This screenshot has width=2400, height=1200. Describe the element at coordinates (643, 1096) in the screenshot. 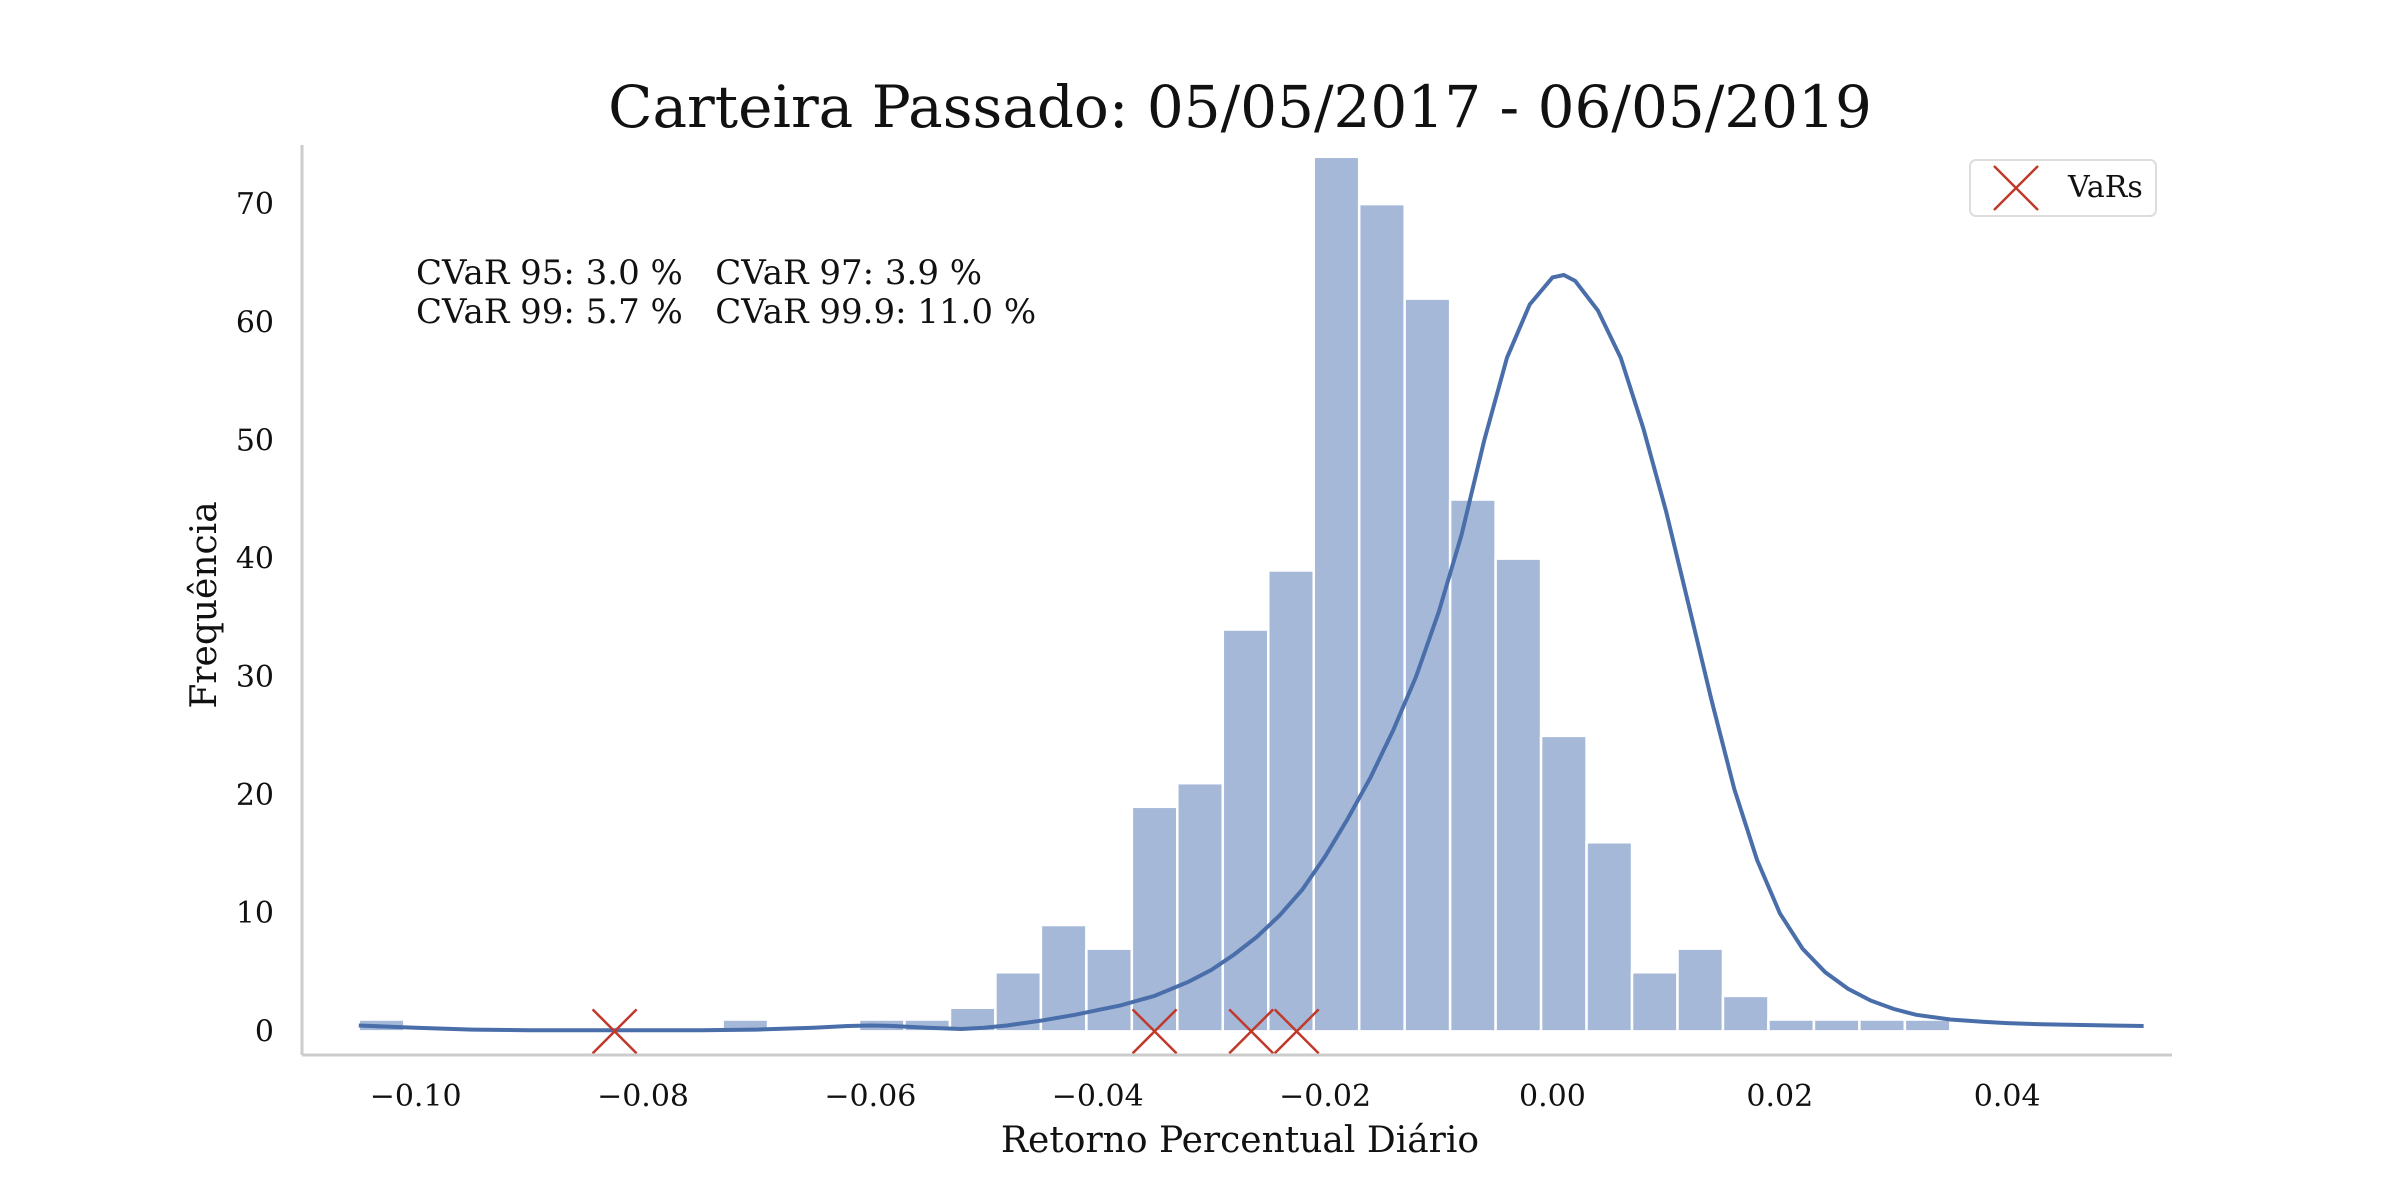

I see `x-tick-label: −0.08` at that location.